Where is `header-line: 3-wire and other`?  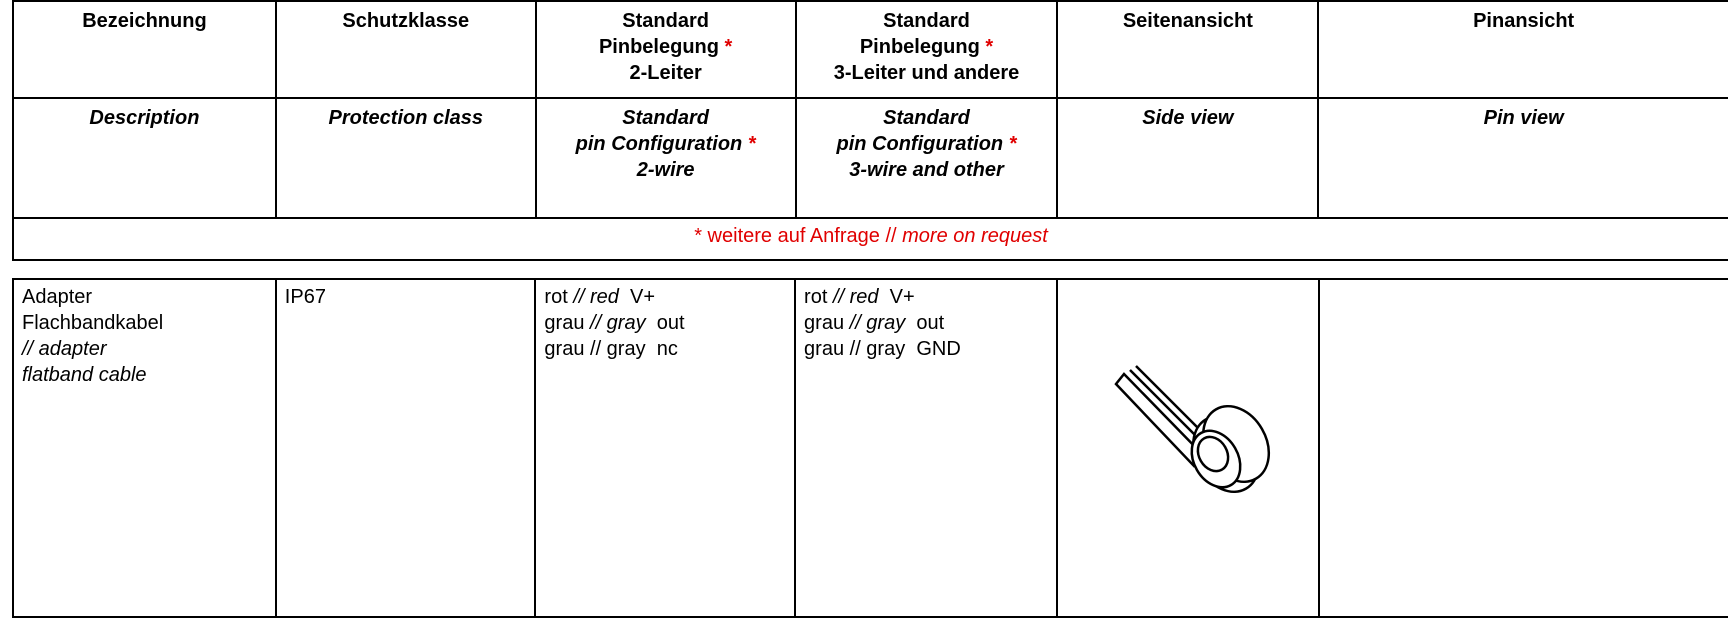
header-line: 3-wire and other is located at coordinates (927, 170).